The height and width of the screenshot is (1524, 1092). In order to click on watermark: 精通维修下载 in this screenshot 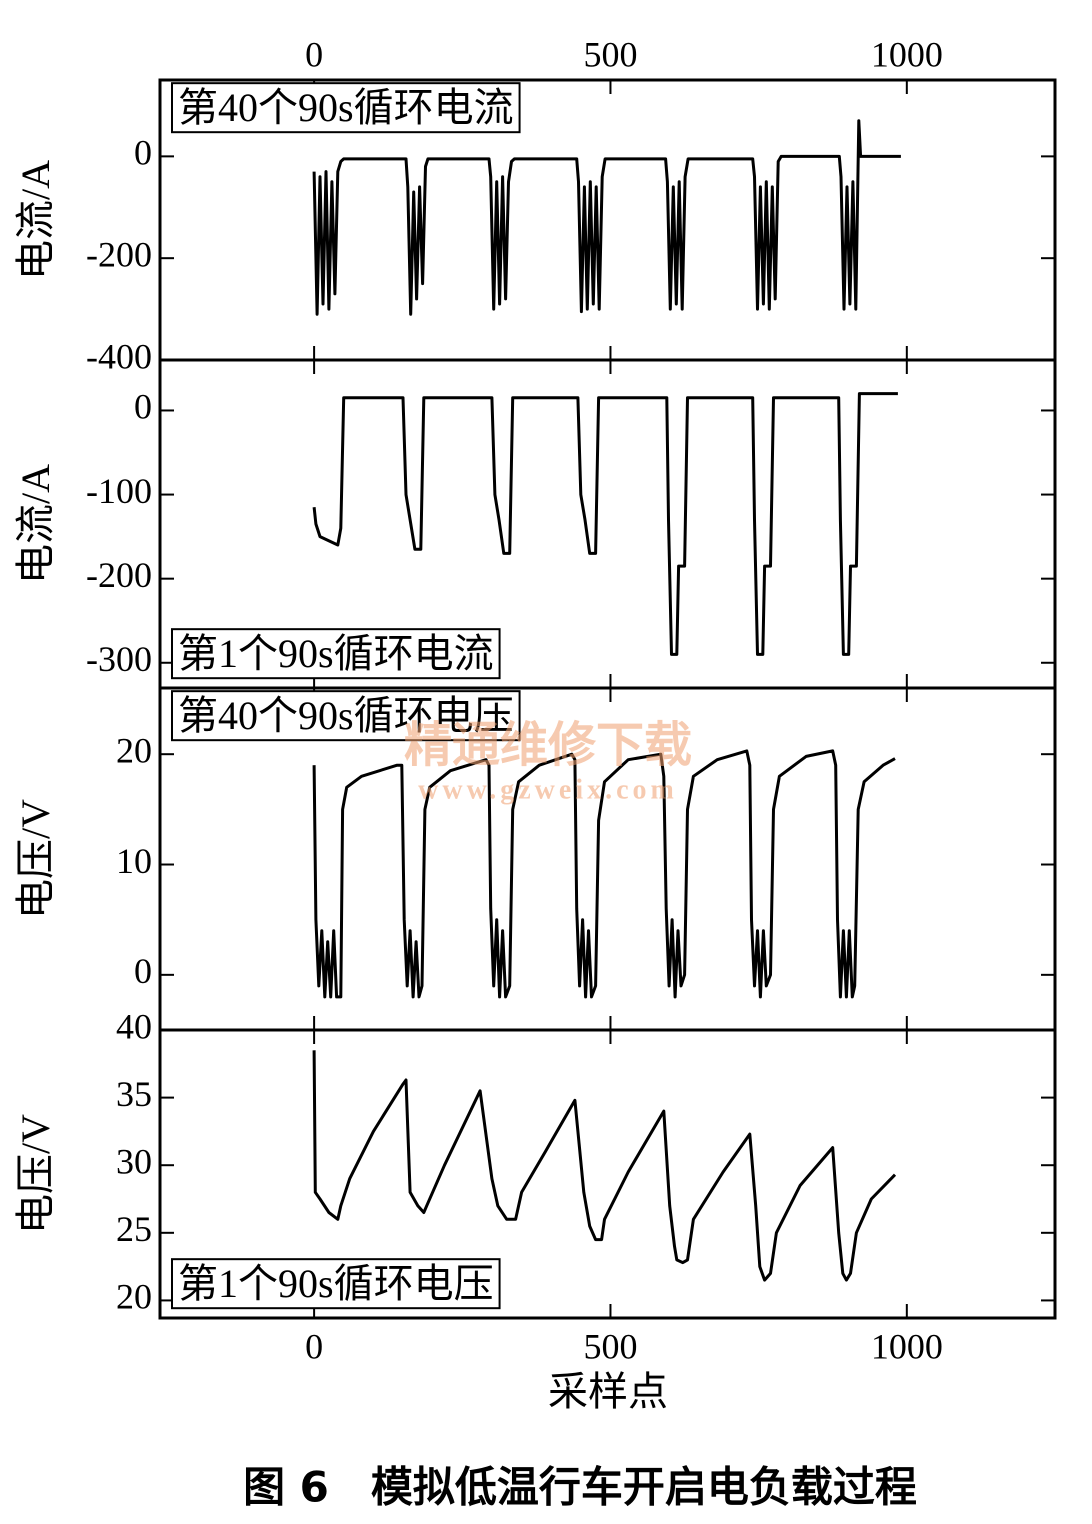, I will do `click(548, 745)`.